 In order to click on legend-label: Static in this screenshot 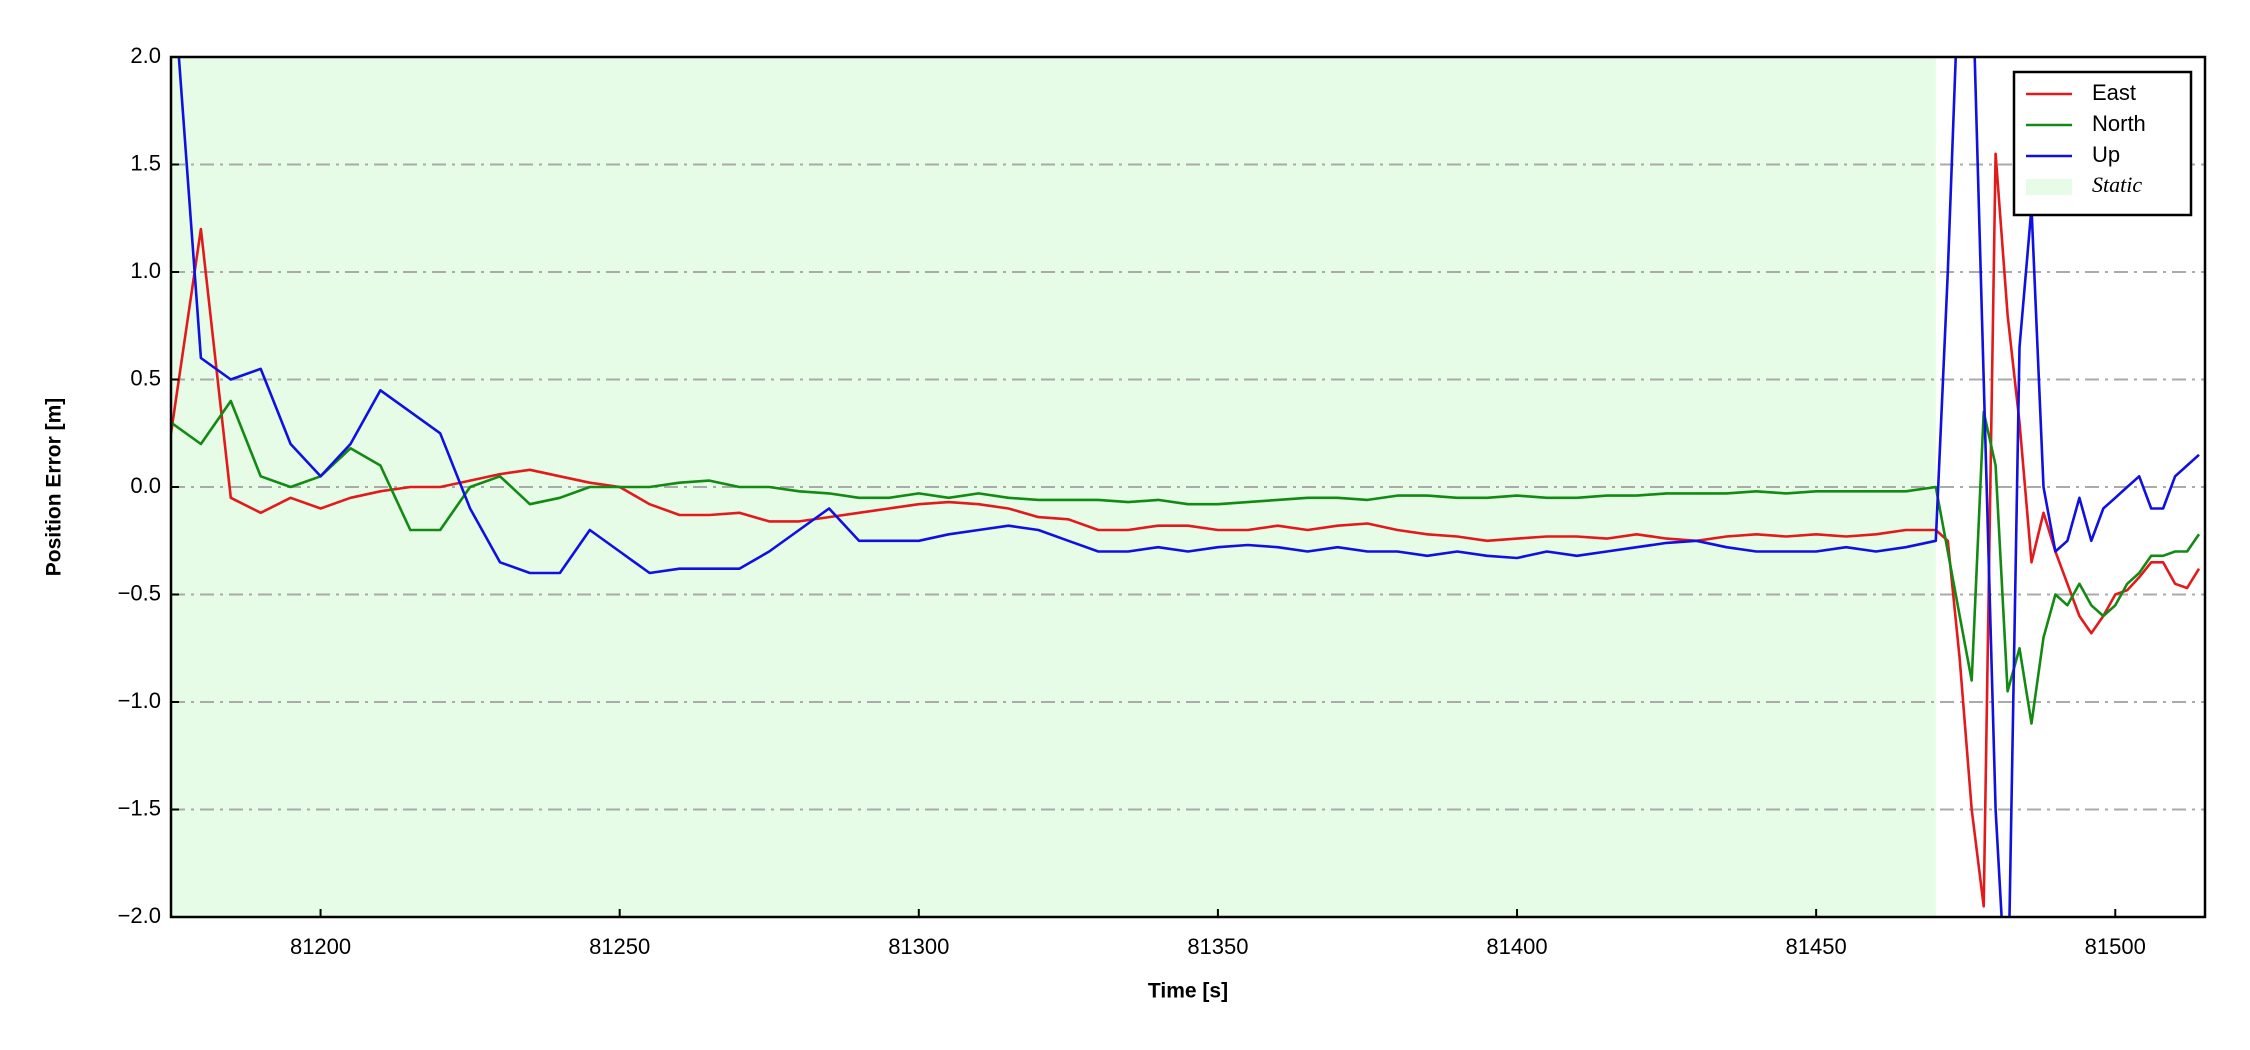, I will do `click(2117, 184)`.